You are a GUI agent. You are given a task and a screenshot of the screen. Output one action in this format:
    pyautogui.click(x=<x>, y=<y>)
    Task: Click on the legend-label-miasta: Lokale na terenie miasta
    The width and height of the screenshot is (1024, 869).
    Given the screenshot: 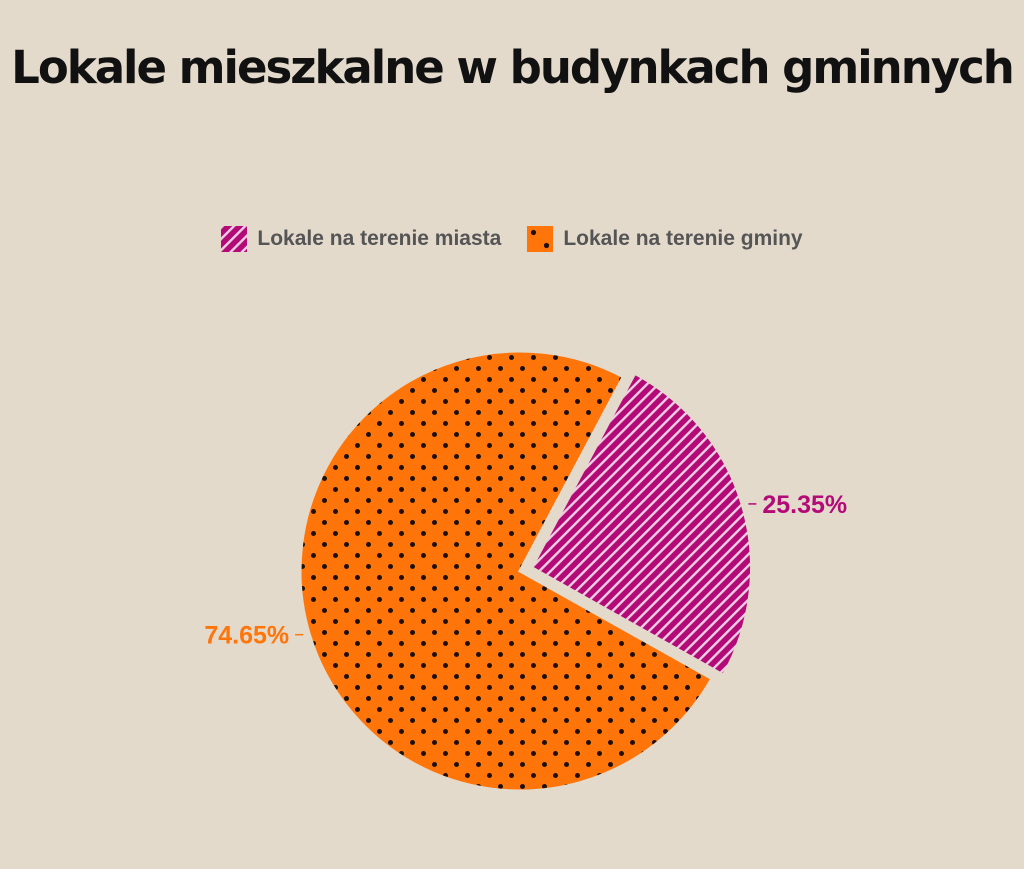 What is the action you would take?
    pyautogui.click(x=379, y=238)
    